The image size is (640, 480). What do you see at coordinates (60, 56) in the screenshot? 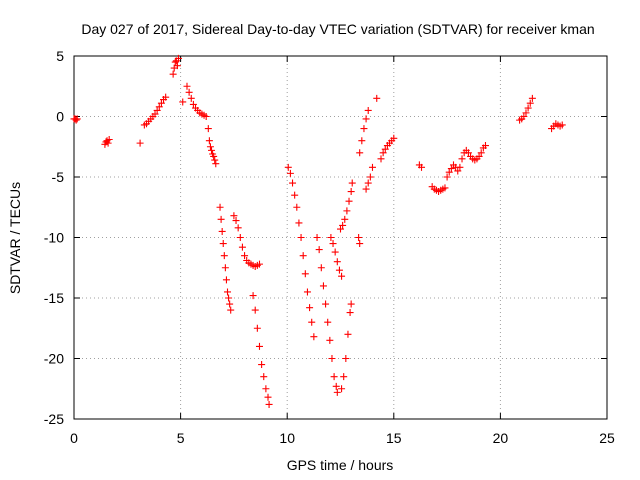
I see `y-tick-label: 5` at bounding box center [60, 56].